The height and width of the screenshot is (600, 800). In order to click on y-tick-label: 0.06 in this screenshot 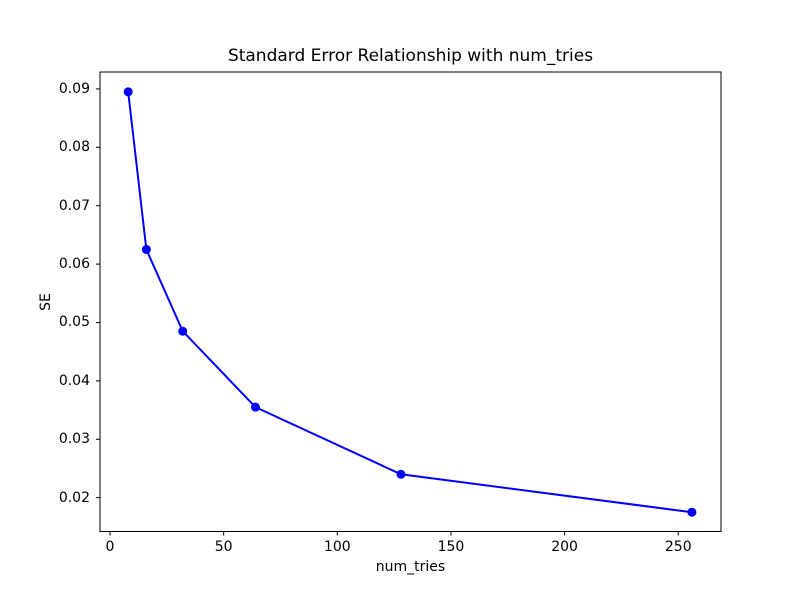, I will do `click(74, 264)`.